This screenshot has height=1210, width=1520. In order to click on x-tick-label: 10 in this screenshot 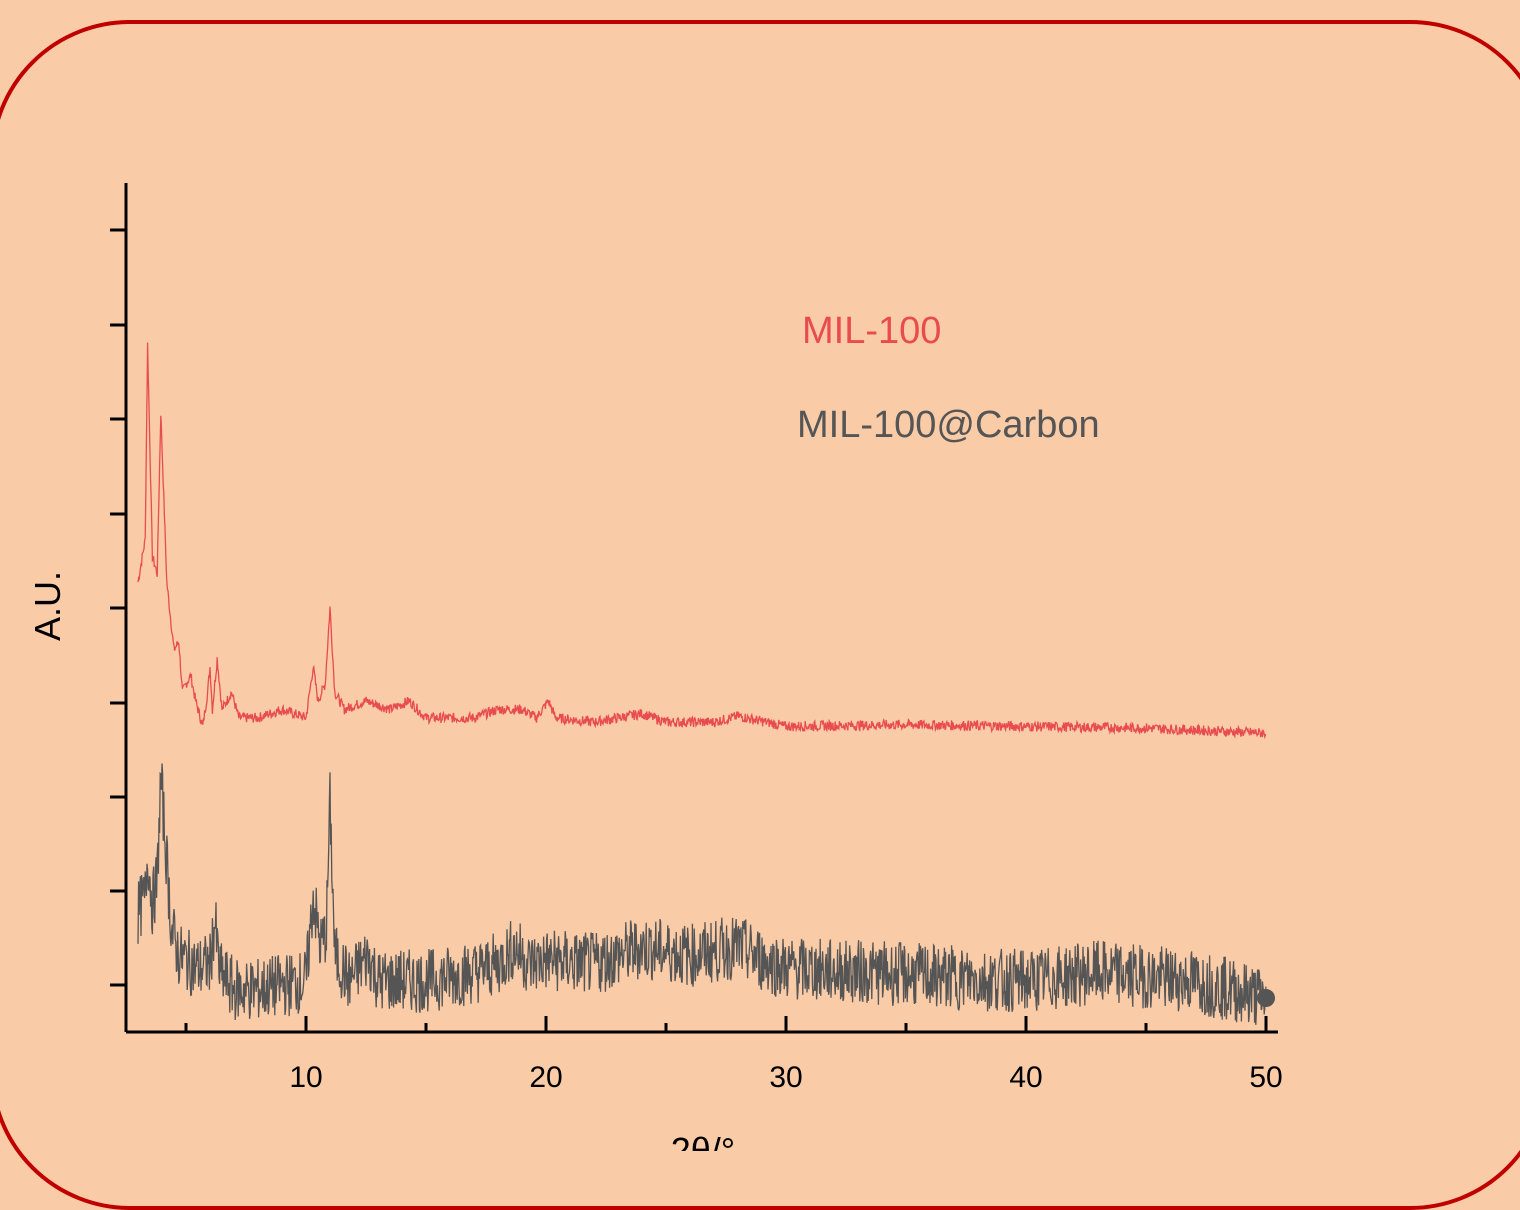, I will do `click(305, 1077)`.